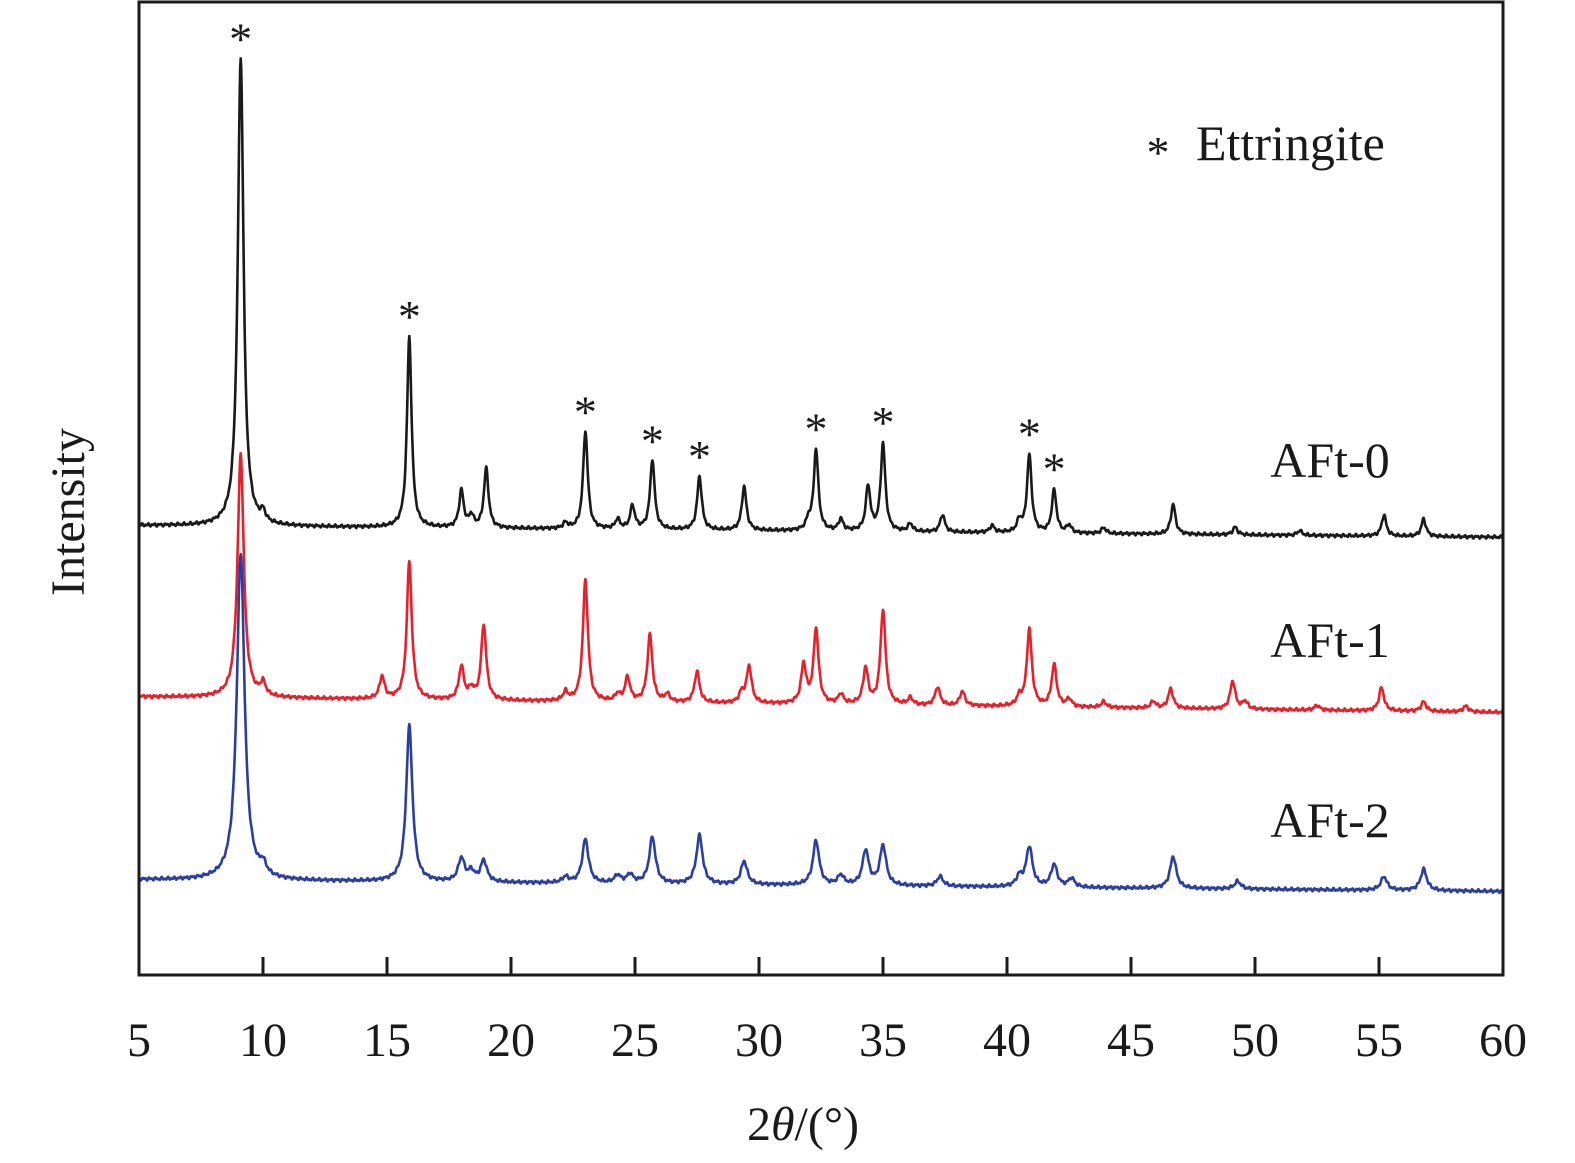  I want to click on legend-marker: *, so click(1158, 152).